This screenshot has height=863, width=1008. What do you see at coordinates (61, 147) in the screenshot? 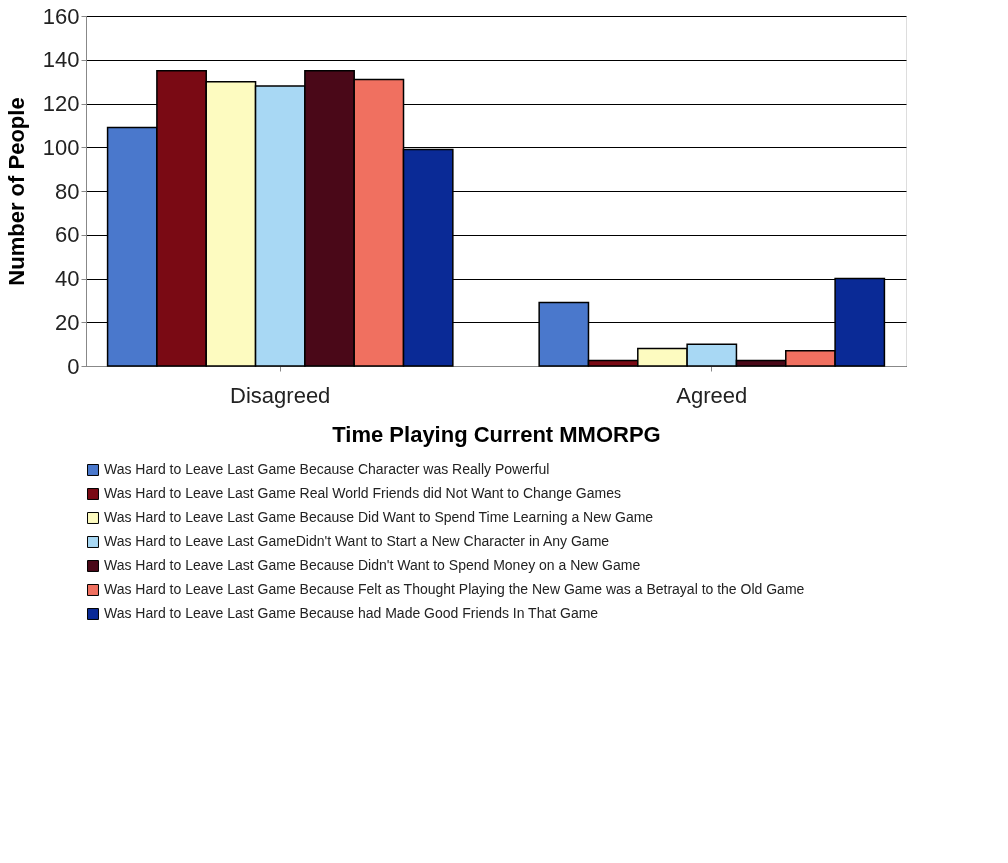
I see `y-tick-label: 100` at bounding box center [61, 147].